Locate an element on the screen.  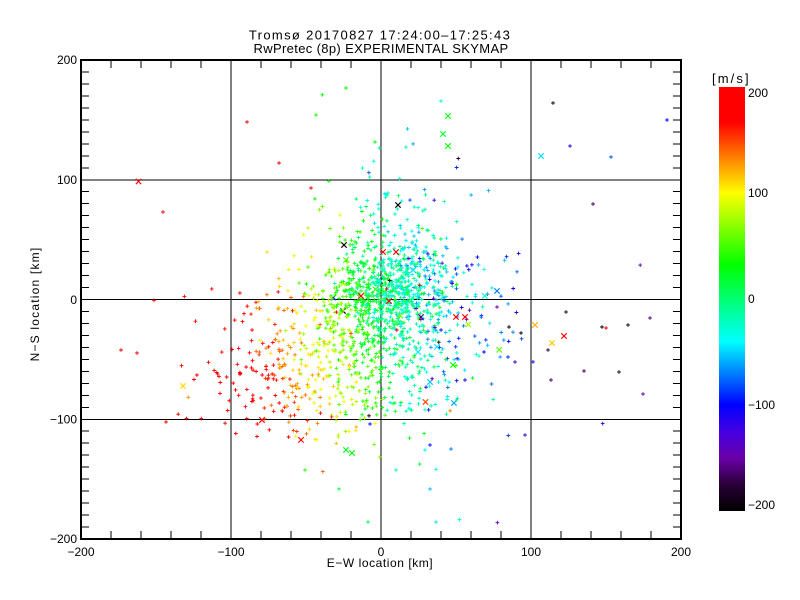
svg-text: N−S location [km] is located at coordinates (35, 304).